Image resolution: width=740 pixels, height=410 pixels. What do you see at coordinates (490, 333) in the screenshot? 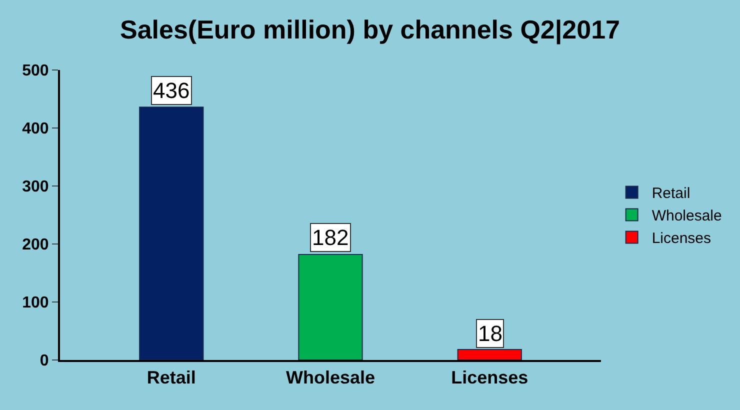
I see `data-label: 18` at bounding box center [490, 333].